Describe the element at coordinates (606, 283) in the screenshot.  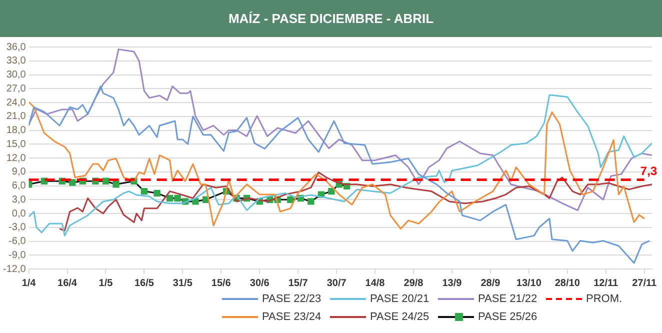
I see `x-tick-label: 12/11` at that location.